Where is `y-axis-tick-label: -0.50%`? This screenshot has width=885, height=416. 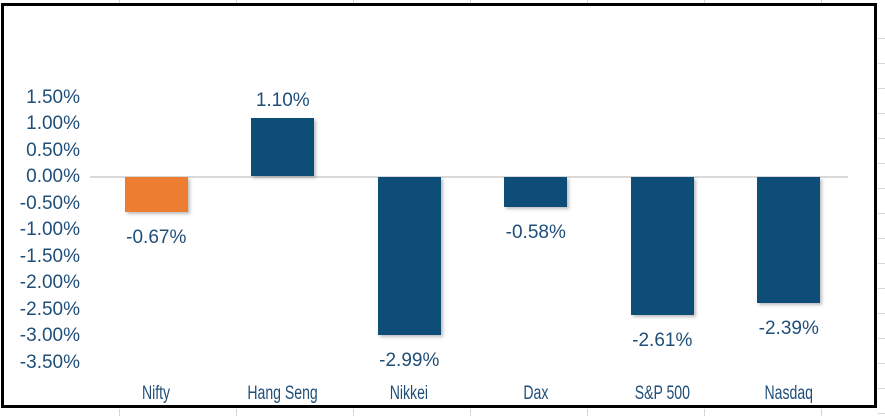 y-axis-tick-label: -0.50% is located at coordinates (49, 203).